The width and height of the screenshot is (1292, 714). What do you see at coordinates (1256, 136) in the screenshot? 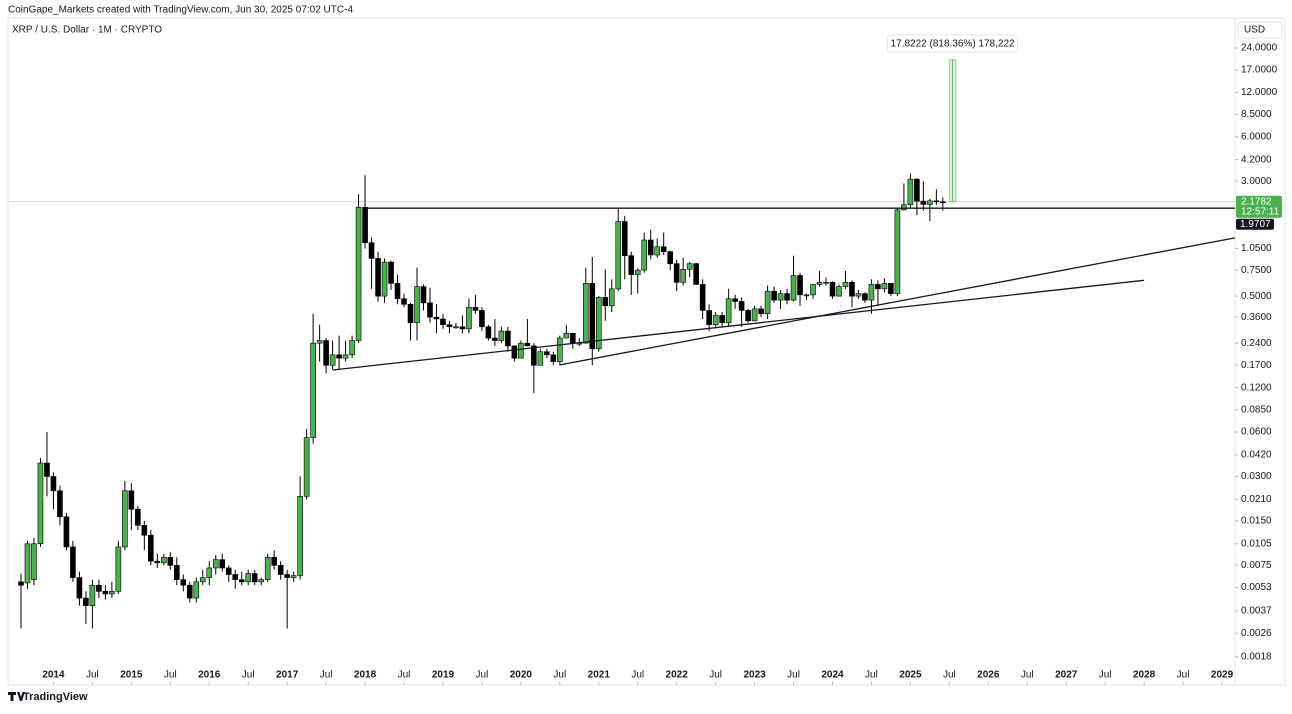
I see `y-tick-label: 6.0000` at bounding box center [1256, 136].